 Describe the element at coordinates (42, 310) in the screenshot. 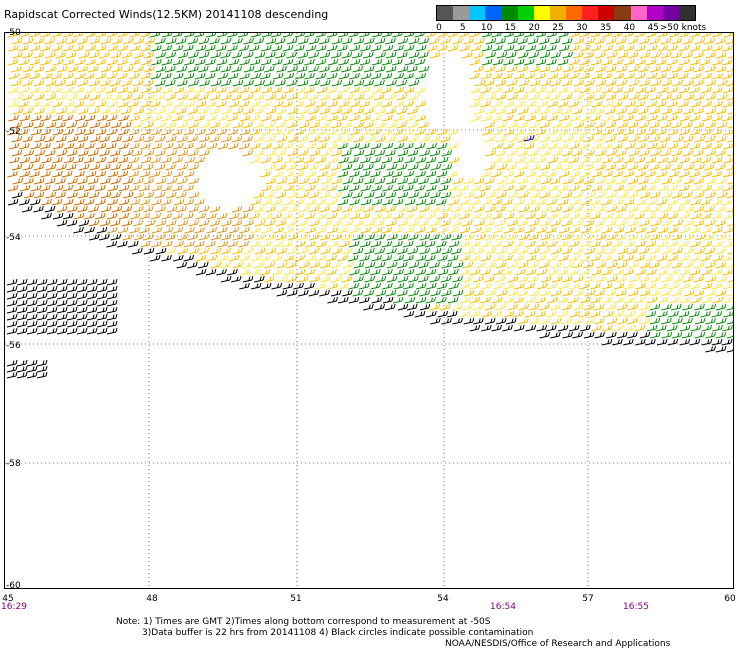

I see `wind-barb-contaminated` at that location.